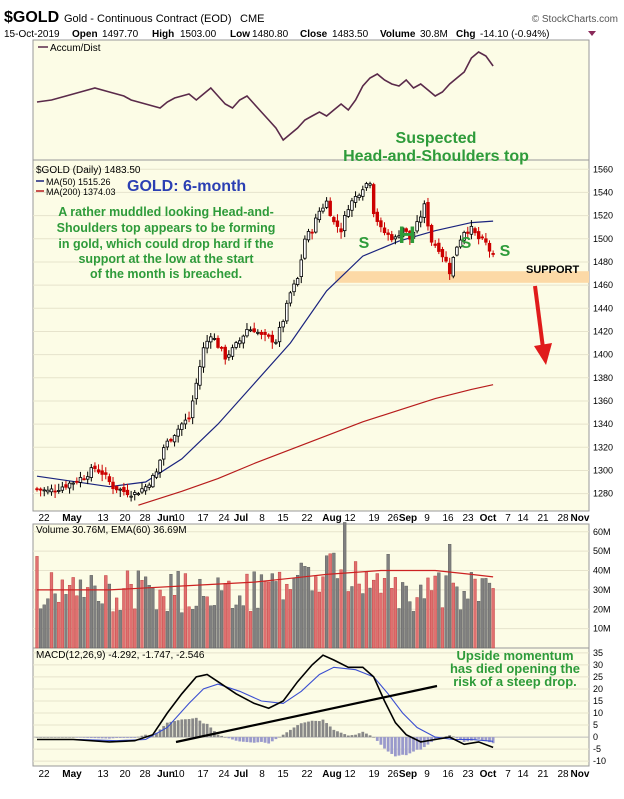 The image size is (624, 799). What do you see at coordinates (603, 308) in the screenshot?
I see `price-tick-label: 1440` at bounding box center [603, 308].